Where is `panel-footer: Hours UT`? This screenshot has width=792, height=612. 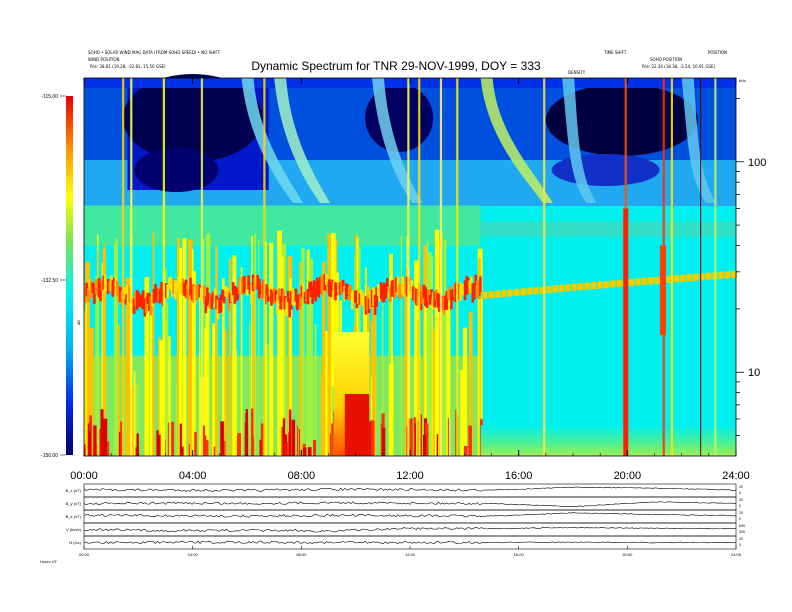
panel-footer: Hours UT is located at coordinates (49, 561).